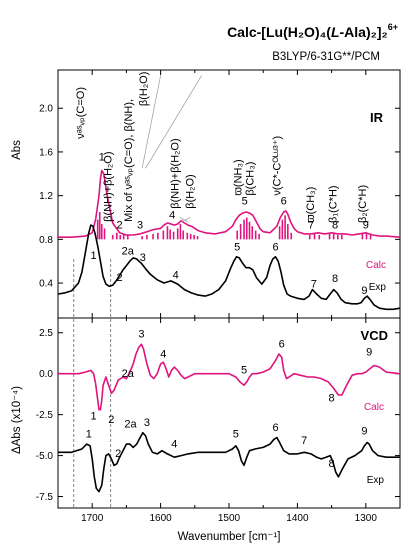 This screenshot has height=550, width=408. Describe the element at coordinates (46, 284) in the screenshot. I see `ir-y-tick-label: 0.4` at that location.